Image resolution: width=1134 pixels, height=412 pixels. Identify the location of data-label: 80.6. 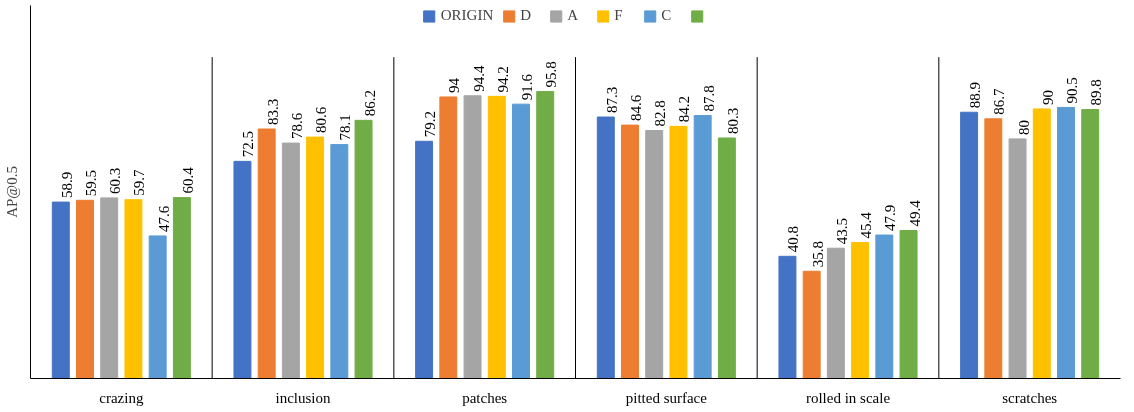
(321, 120).